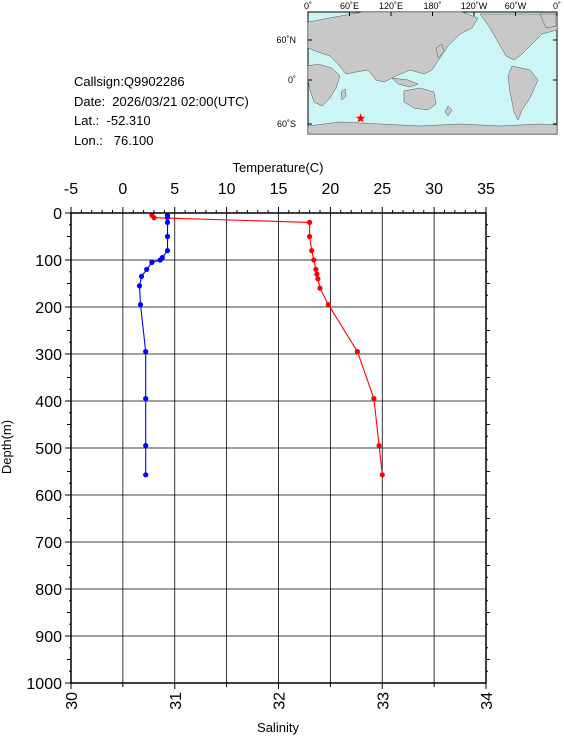  I want to click on depth-tick-label: 700, so click(48, 543).